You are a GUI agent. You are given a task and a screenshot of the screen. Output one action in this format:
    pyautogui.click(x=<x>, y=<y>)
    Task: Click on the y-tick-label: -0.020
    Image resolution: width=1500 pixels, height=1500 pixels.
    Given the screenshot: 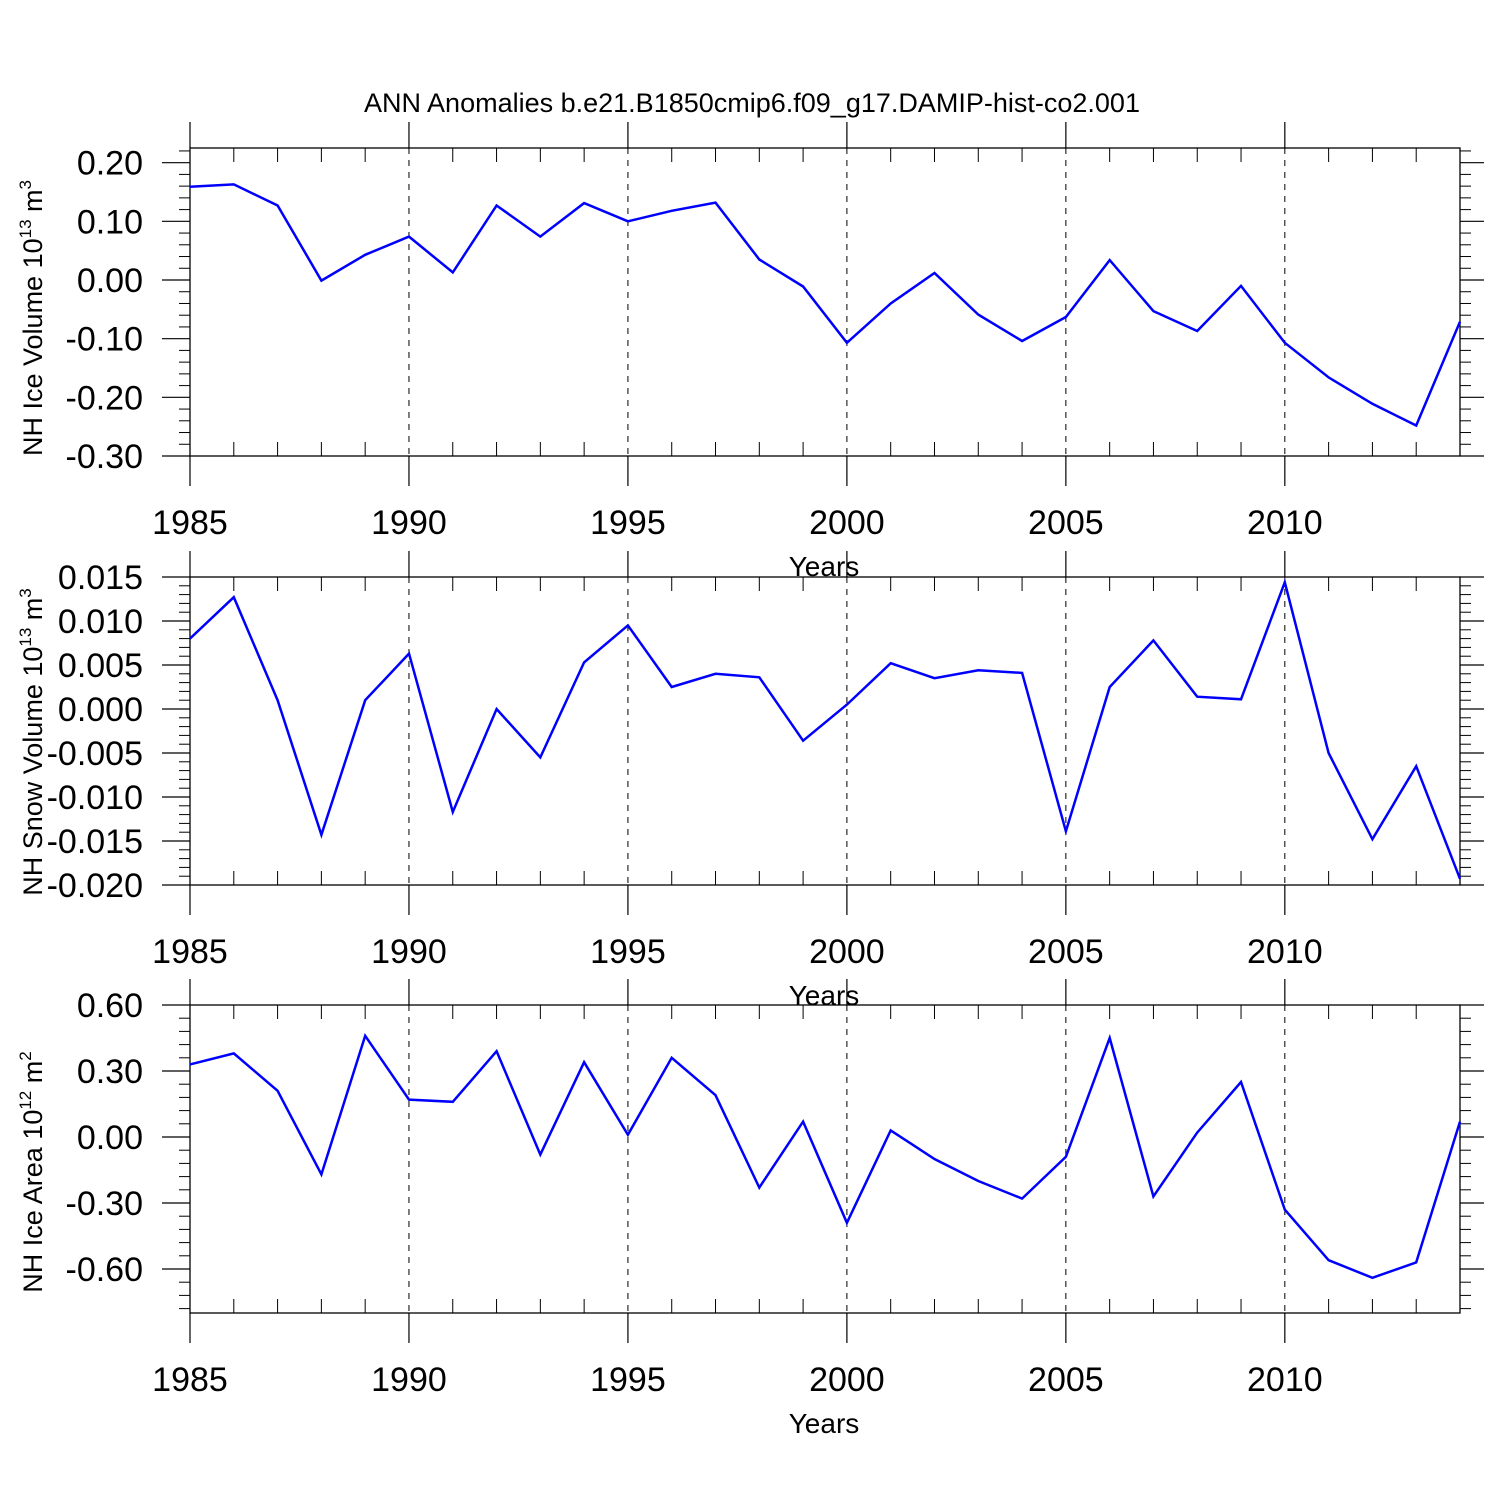 What is the action you would take?
    pyautogui.click(x=95, y=886)
    